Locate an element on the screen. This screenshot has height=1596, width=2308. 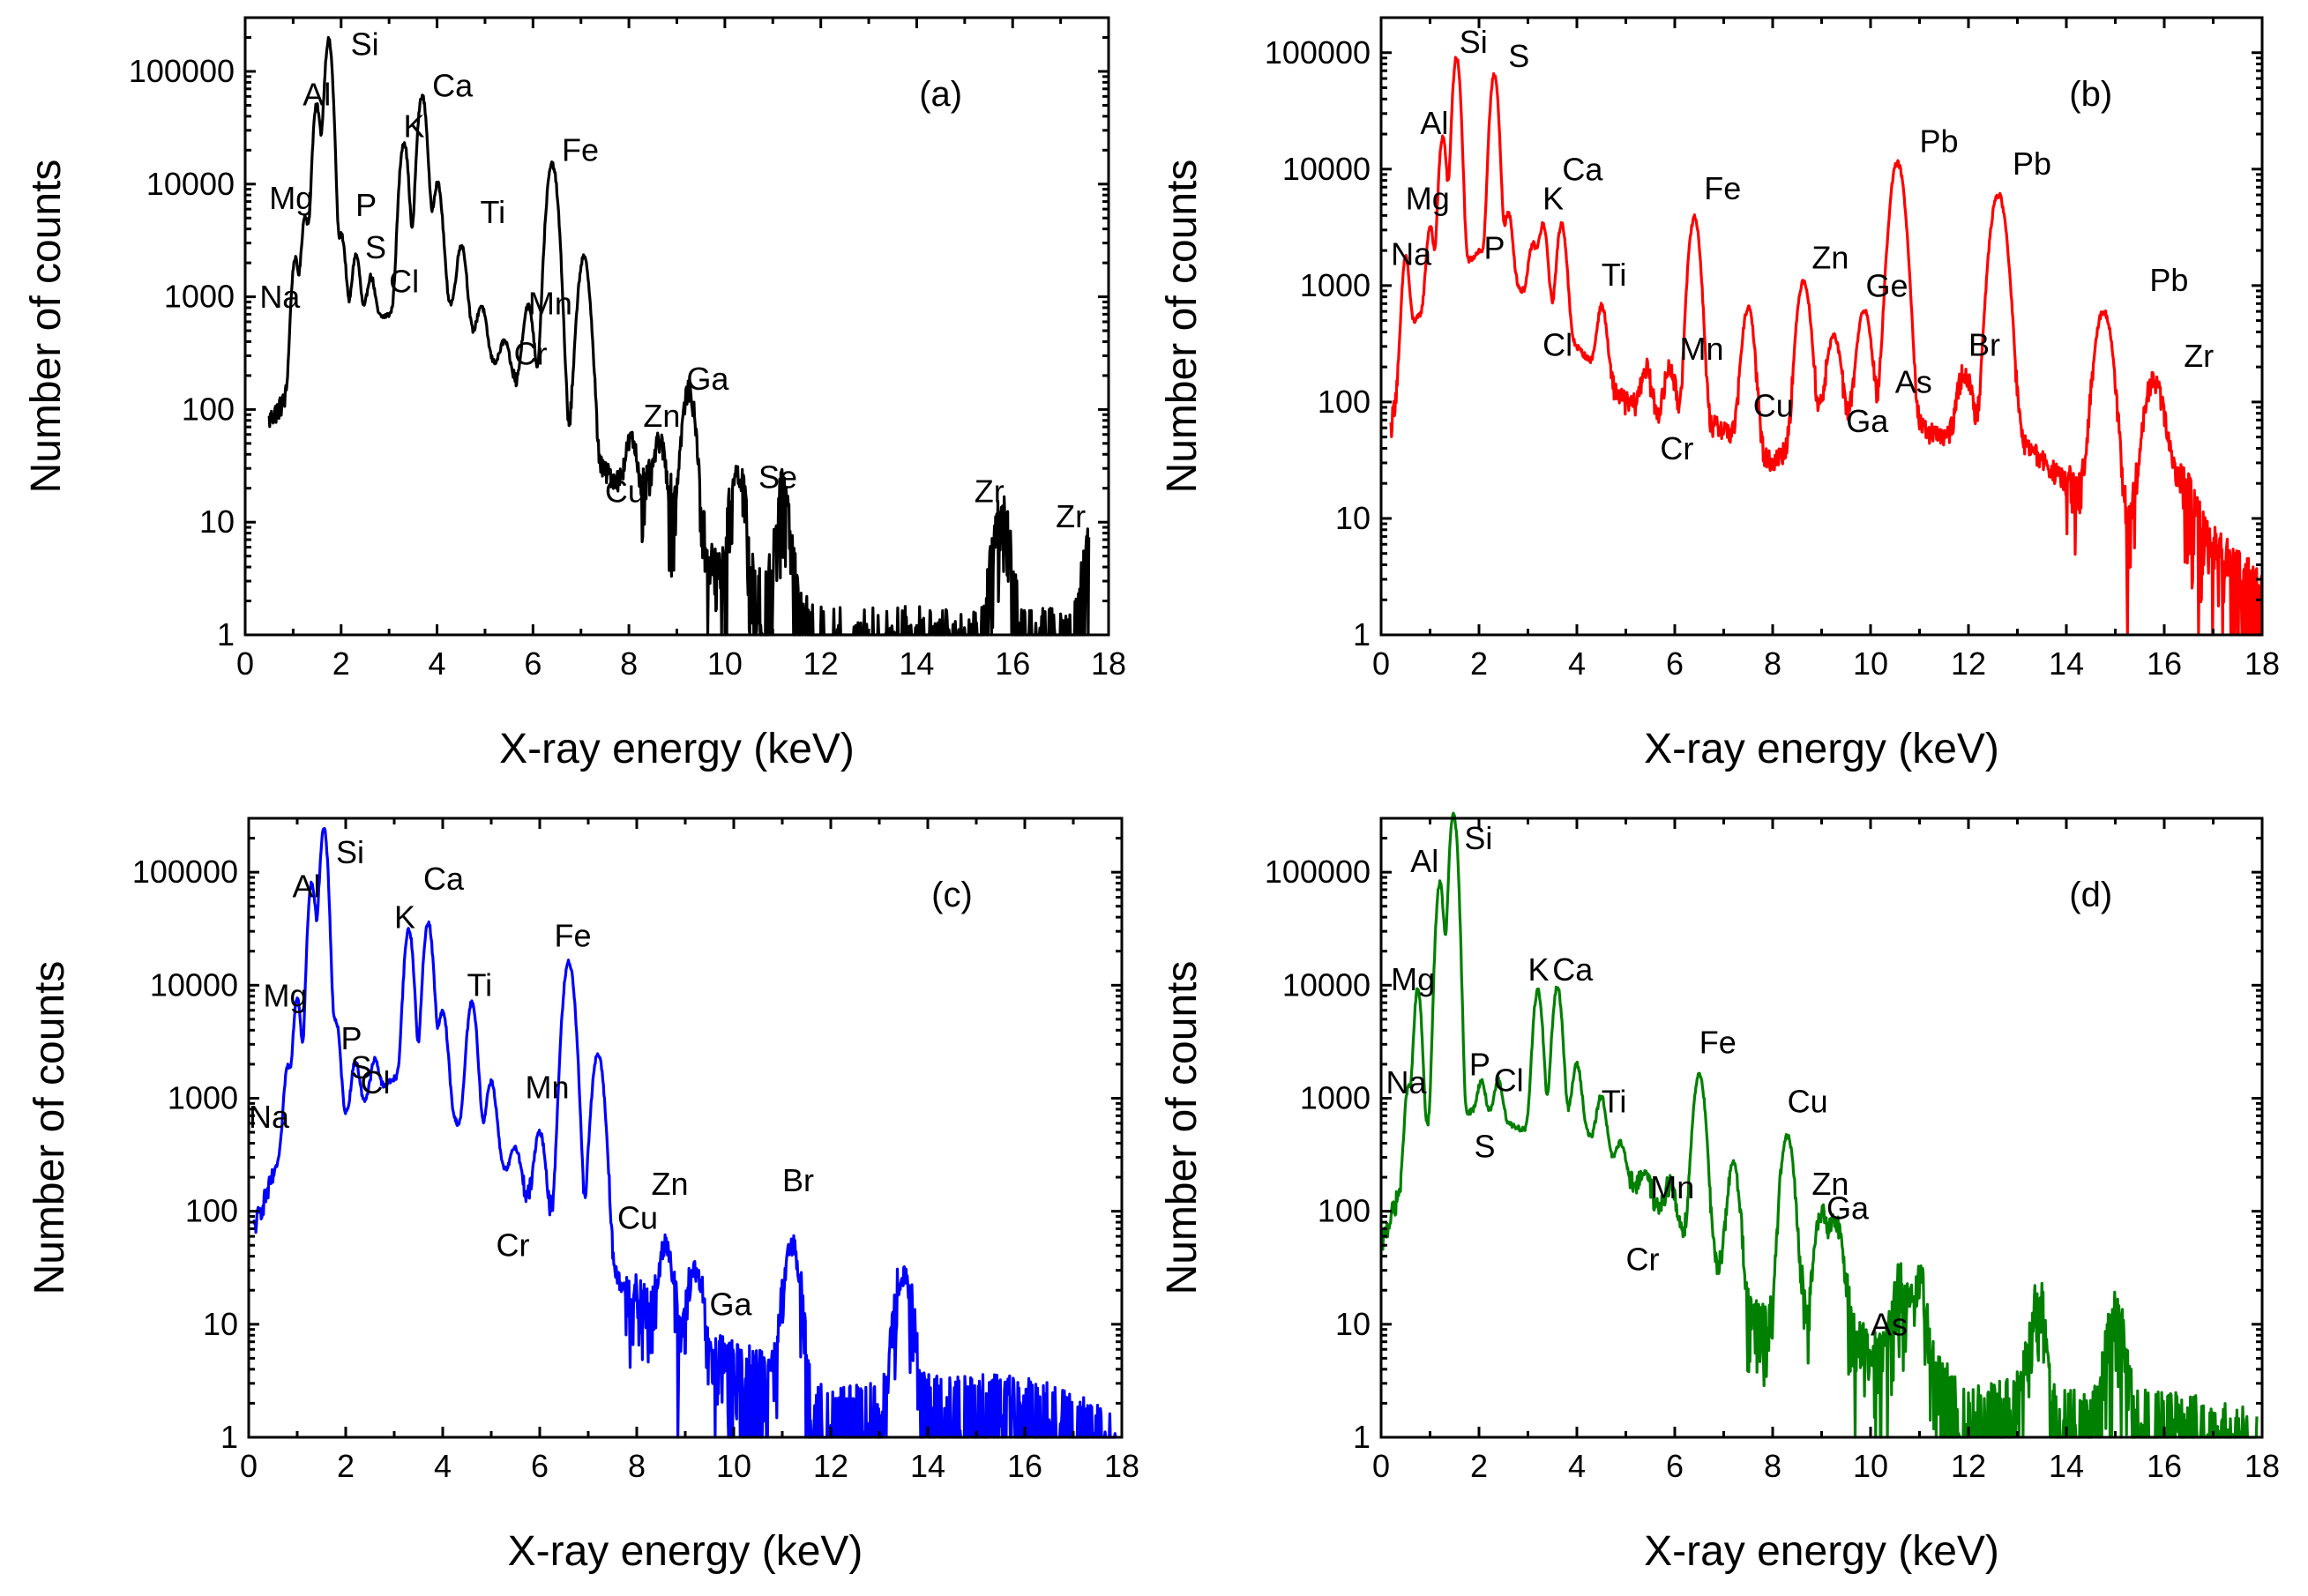
y-axis-title: Number of counts is located at coordinates (1183, 1128).